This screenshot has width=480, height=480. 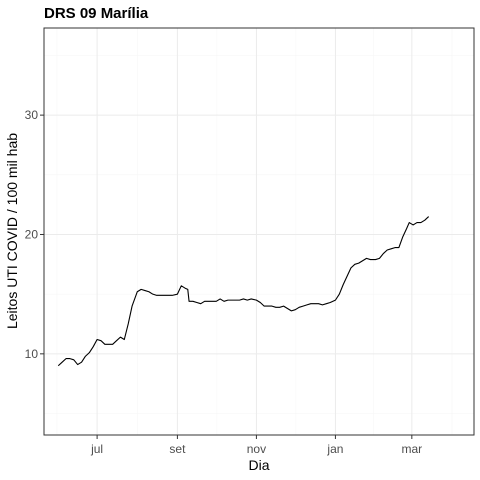 What do you see at coordinates (32, 354) in the screenshot?
I see `y-tick-label: 10` at bounding box center [32, 354].